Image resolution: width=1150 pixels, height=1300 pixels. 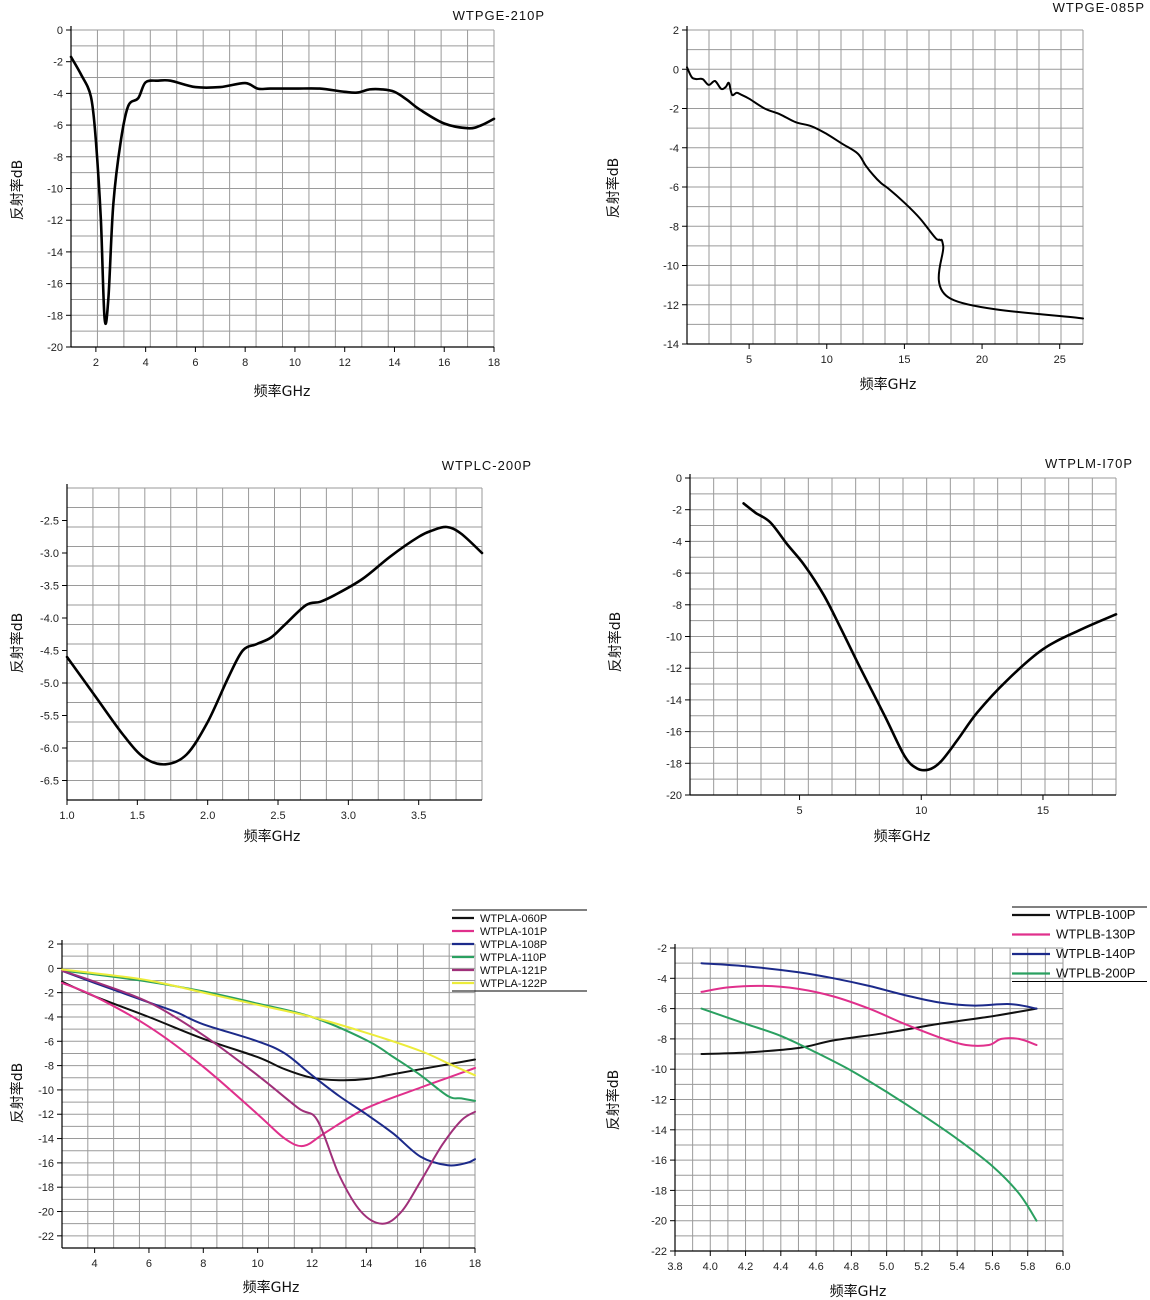 What do you see at coordinates (674, 1267) in the screenshot?
I see `x-tick-label: 3.8` at bounding box center [674, 1267].